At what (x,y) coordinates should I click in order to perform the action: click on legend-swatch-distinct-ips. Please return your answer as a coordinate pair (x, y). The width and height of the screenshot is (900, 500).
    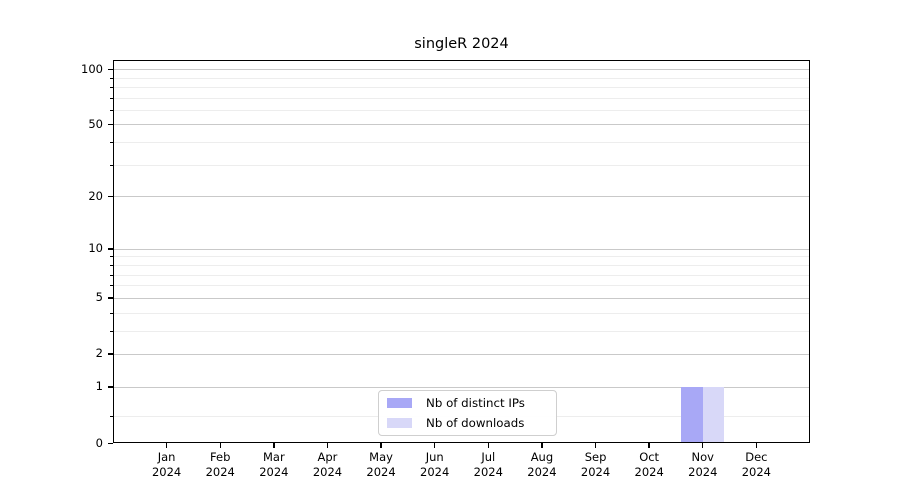
    Looking at the image, I should click on (399, 403).